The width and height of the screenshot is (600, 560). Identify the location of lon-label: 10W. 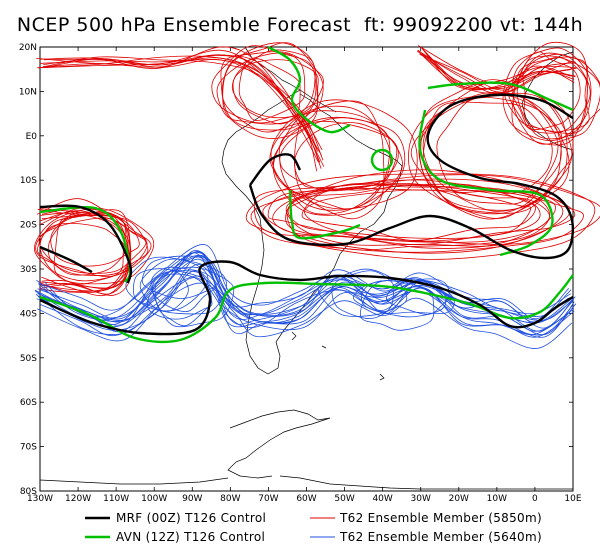
(497, 499).